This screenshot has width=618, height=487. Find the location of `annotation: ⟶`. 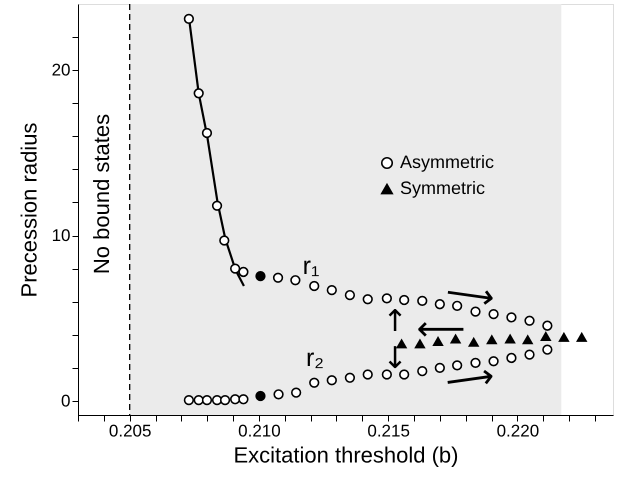

annotation: ⟶ is located at coordinates (469, 379).